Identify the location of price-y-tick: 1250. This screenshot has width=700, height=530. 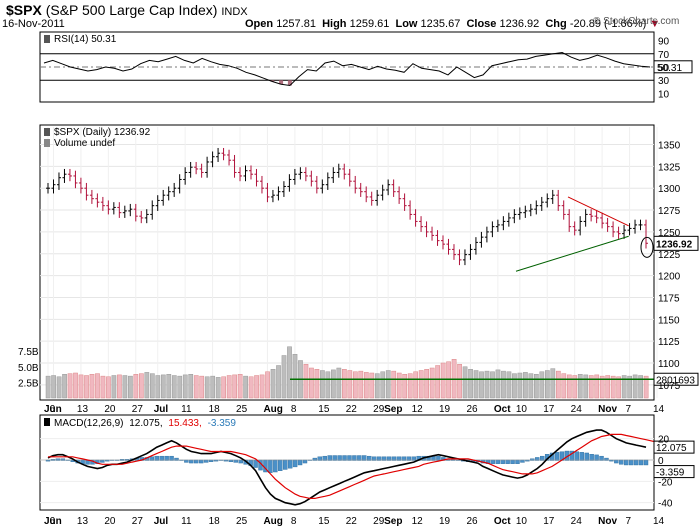
(669, 233).